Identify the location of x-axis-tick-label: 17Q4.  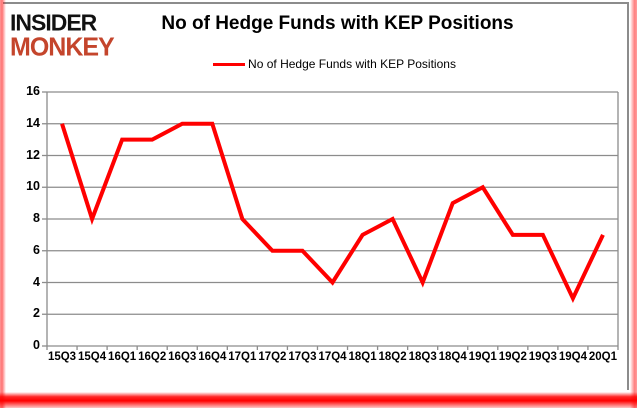
(332, 357).